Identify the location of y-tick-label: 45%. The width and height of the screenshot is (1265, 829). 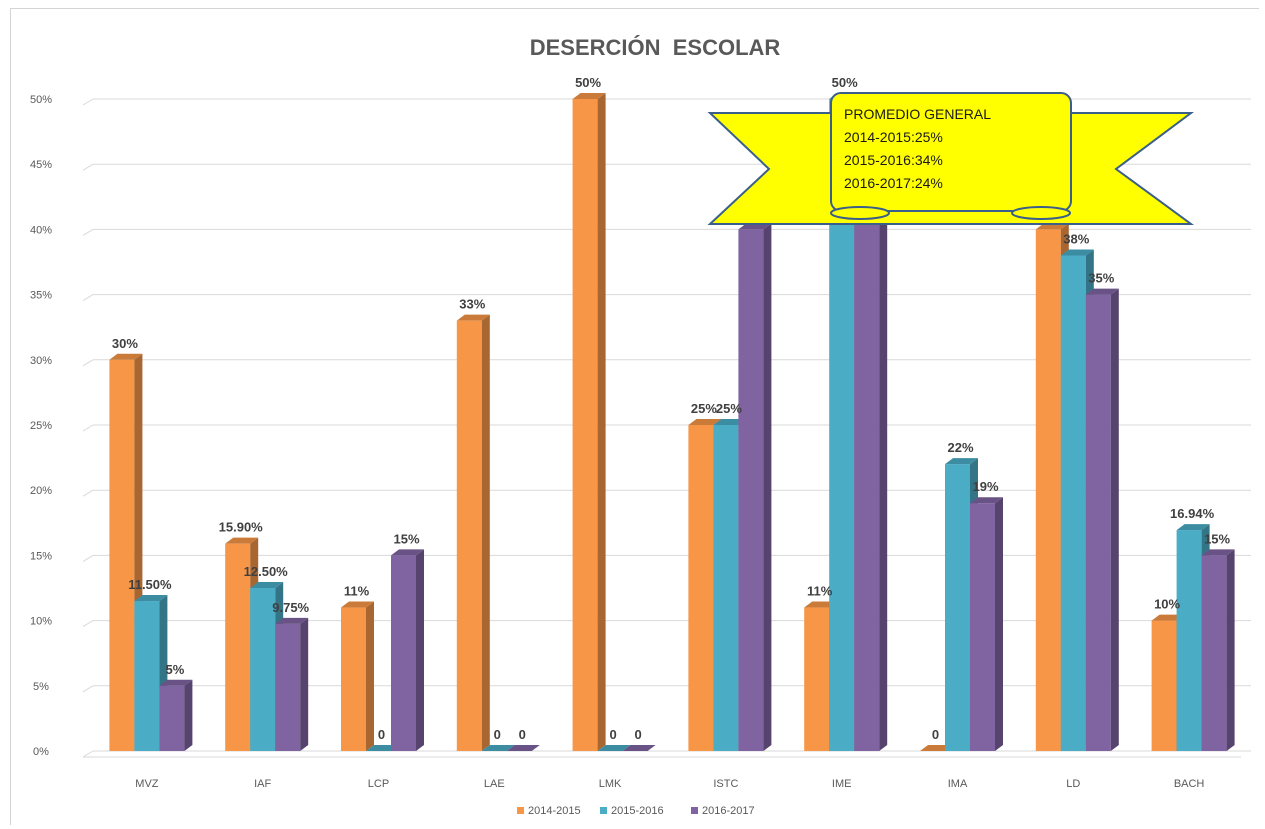
(41, 165).